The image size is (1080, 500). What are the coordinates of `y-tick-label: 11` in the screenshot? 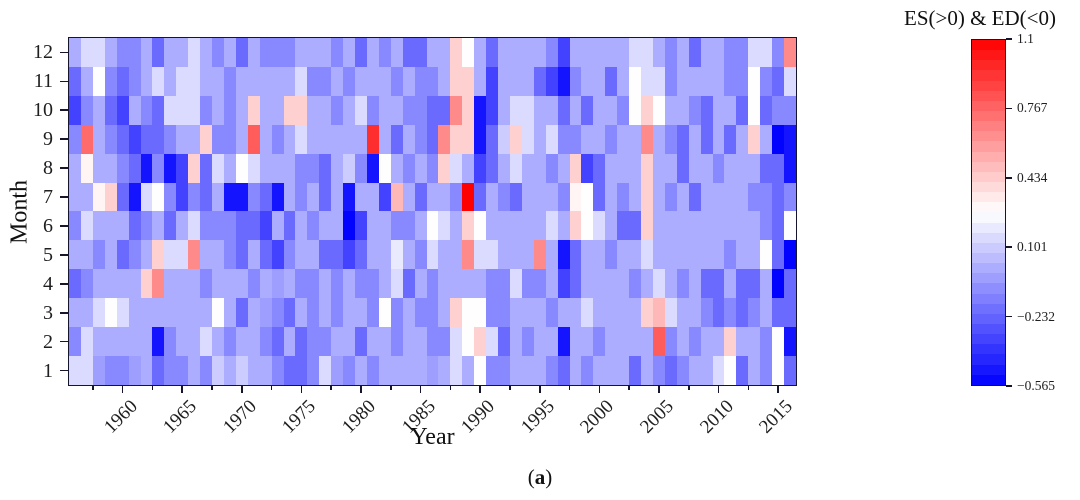 It's located at (43, 81).